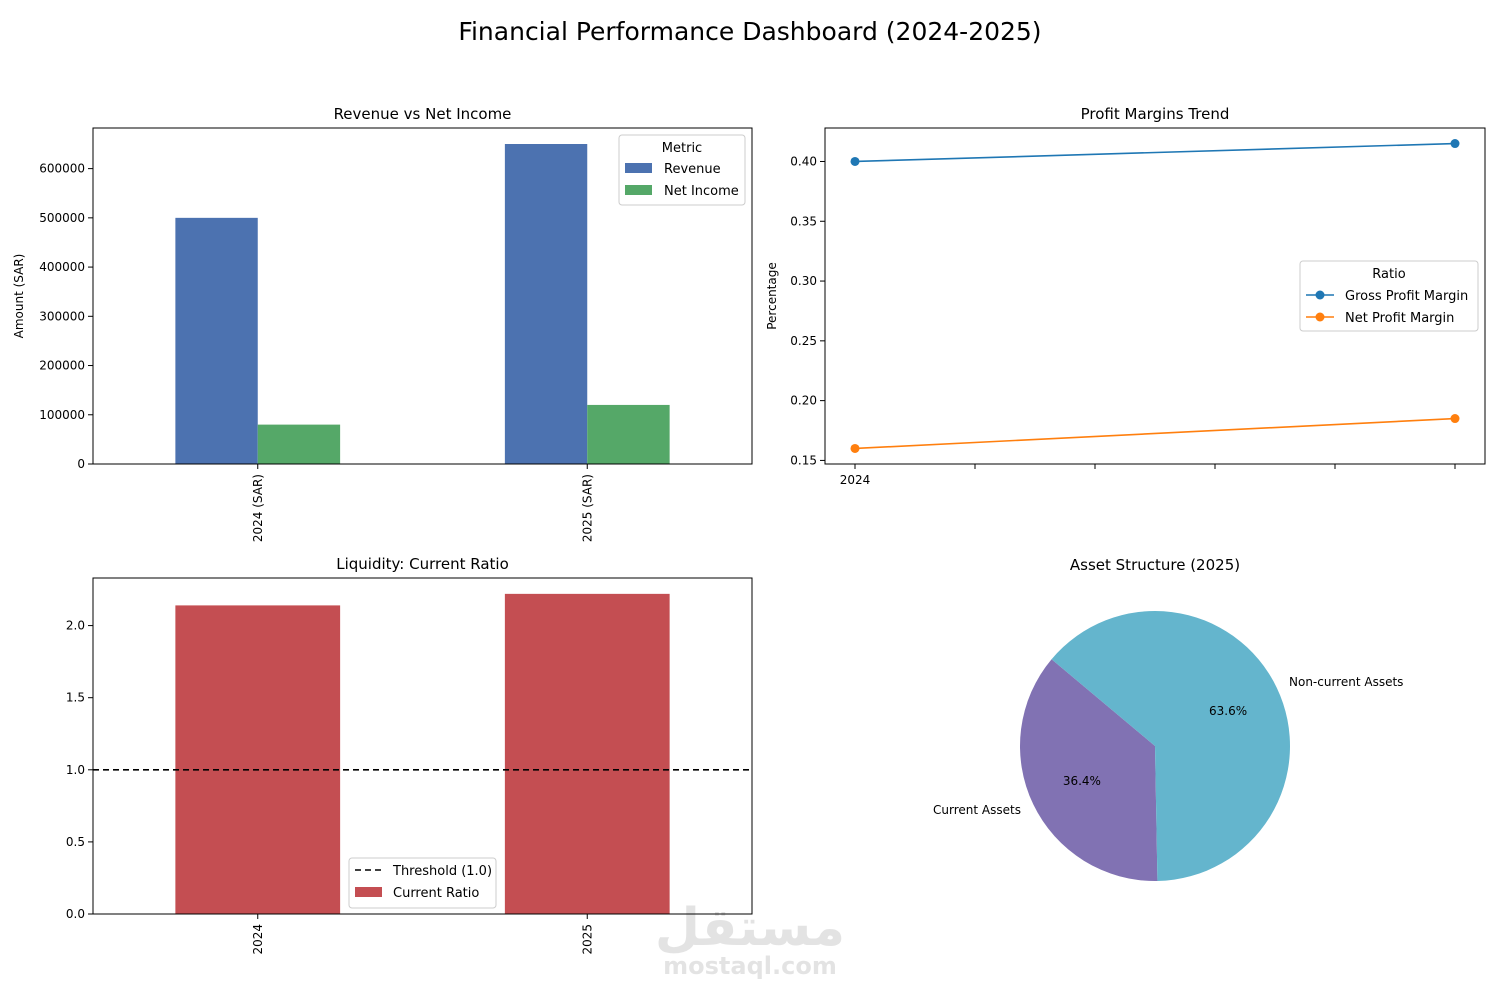 This screenshot has width=1500, height=1000. What do you see at coordinates (62, 366) in the screenshot?
I see `revenue-ytick-label: 200000` at bounding box center [62, 366].